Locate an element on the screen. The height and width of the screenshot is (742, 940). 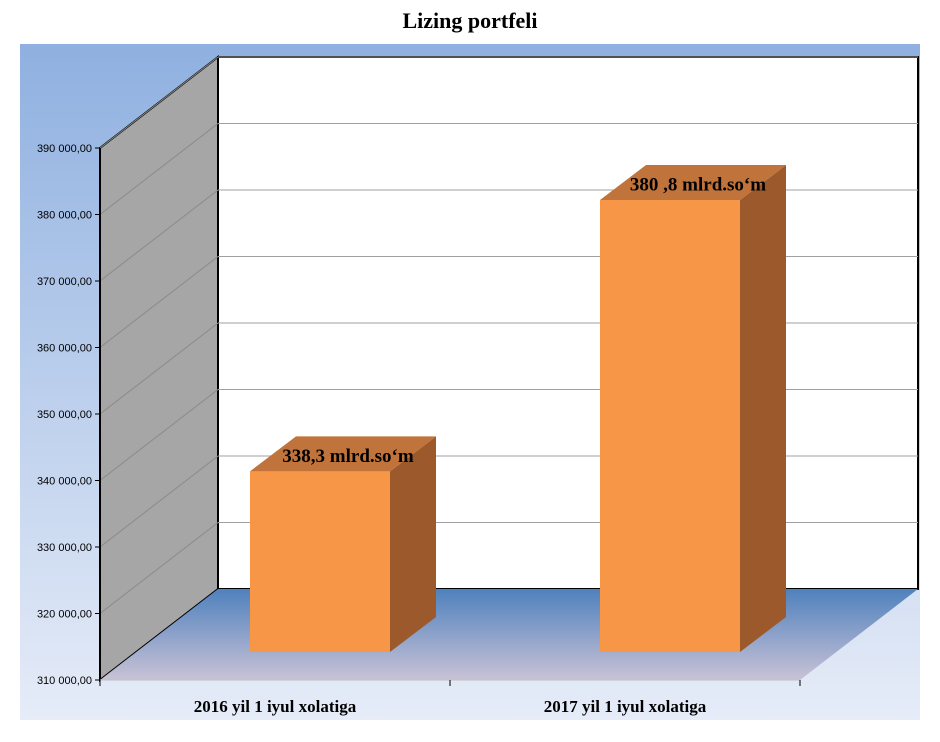
data-label: 338,3 mlrd.so‘m is located at coordinates (348, 456).